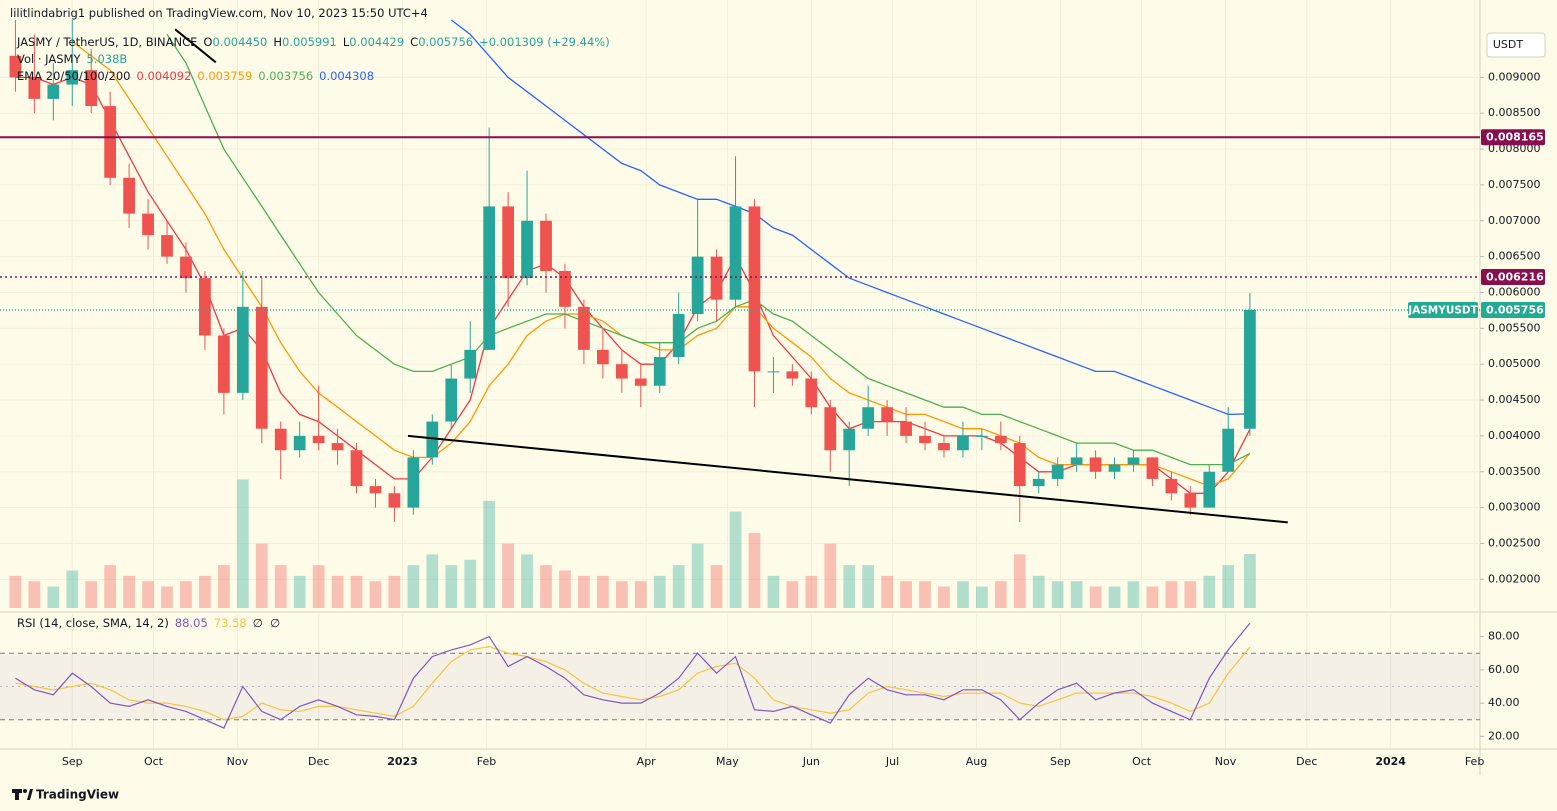 The height and width of the screenshot is (811, 1557). I want to click on y-tick-label: 20.00, so click(1504, 735).